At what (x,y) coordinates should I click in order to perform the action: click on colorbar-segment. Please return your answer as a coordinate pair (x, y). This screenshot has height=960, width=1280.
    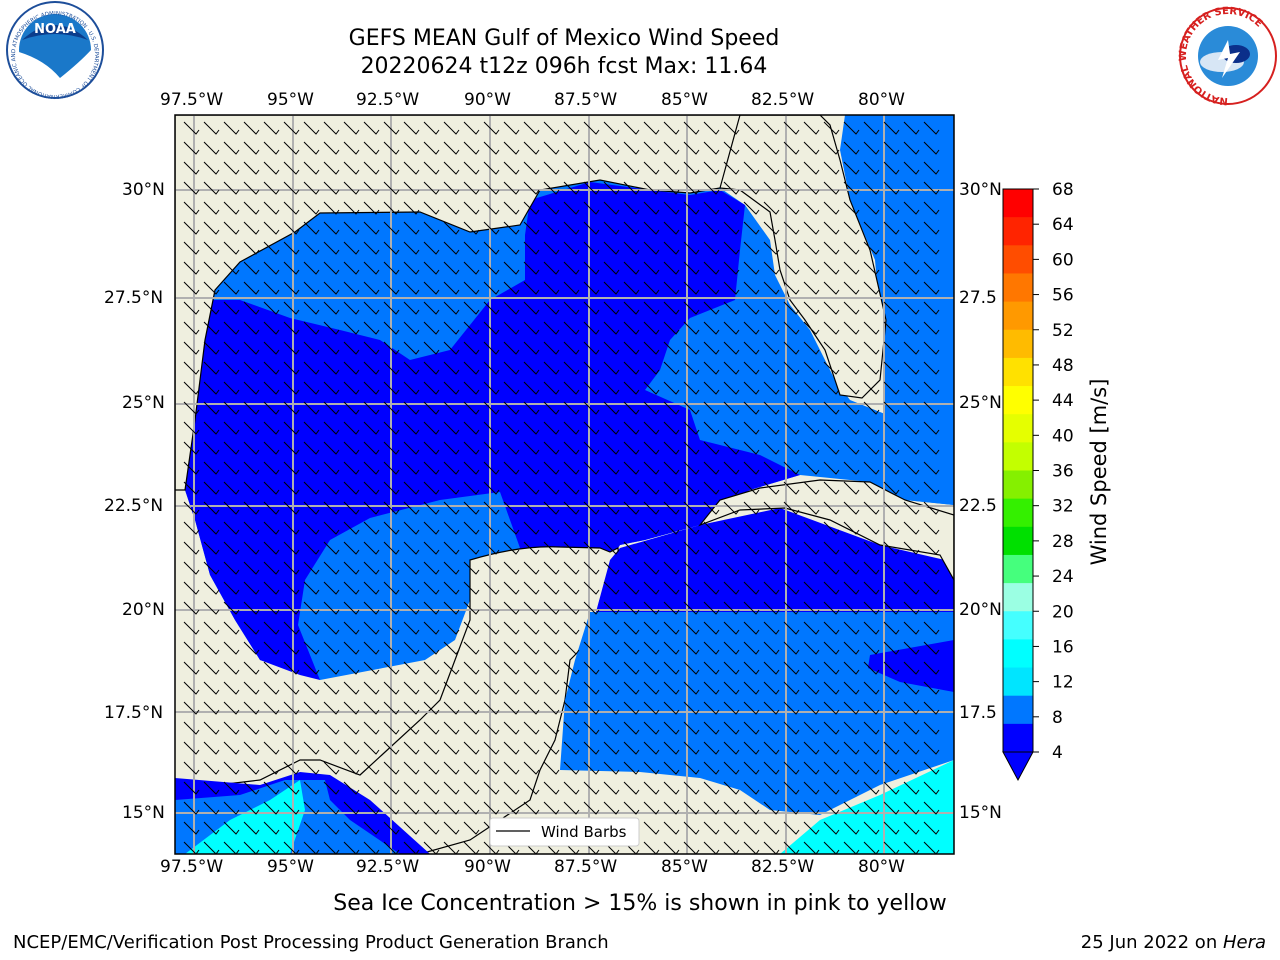
    Looking at the image, I should click on (1018, 569).